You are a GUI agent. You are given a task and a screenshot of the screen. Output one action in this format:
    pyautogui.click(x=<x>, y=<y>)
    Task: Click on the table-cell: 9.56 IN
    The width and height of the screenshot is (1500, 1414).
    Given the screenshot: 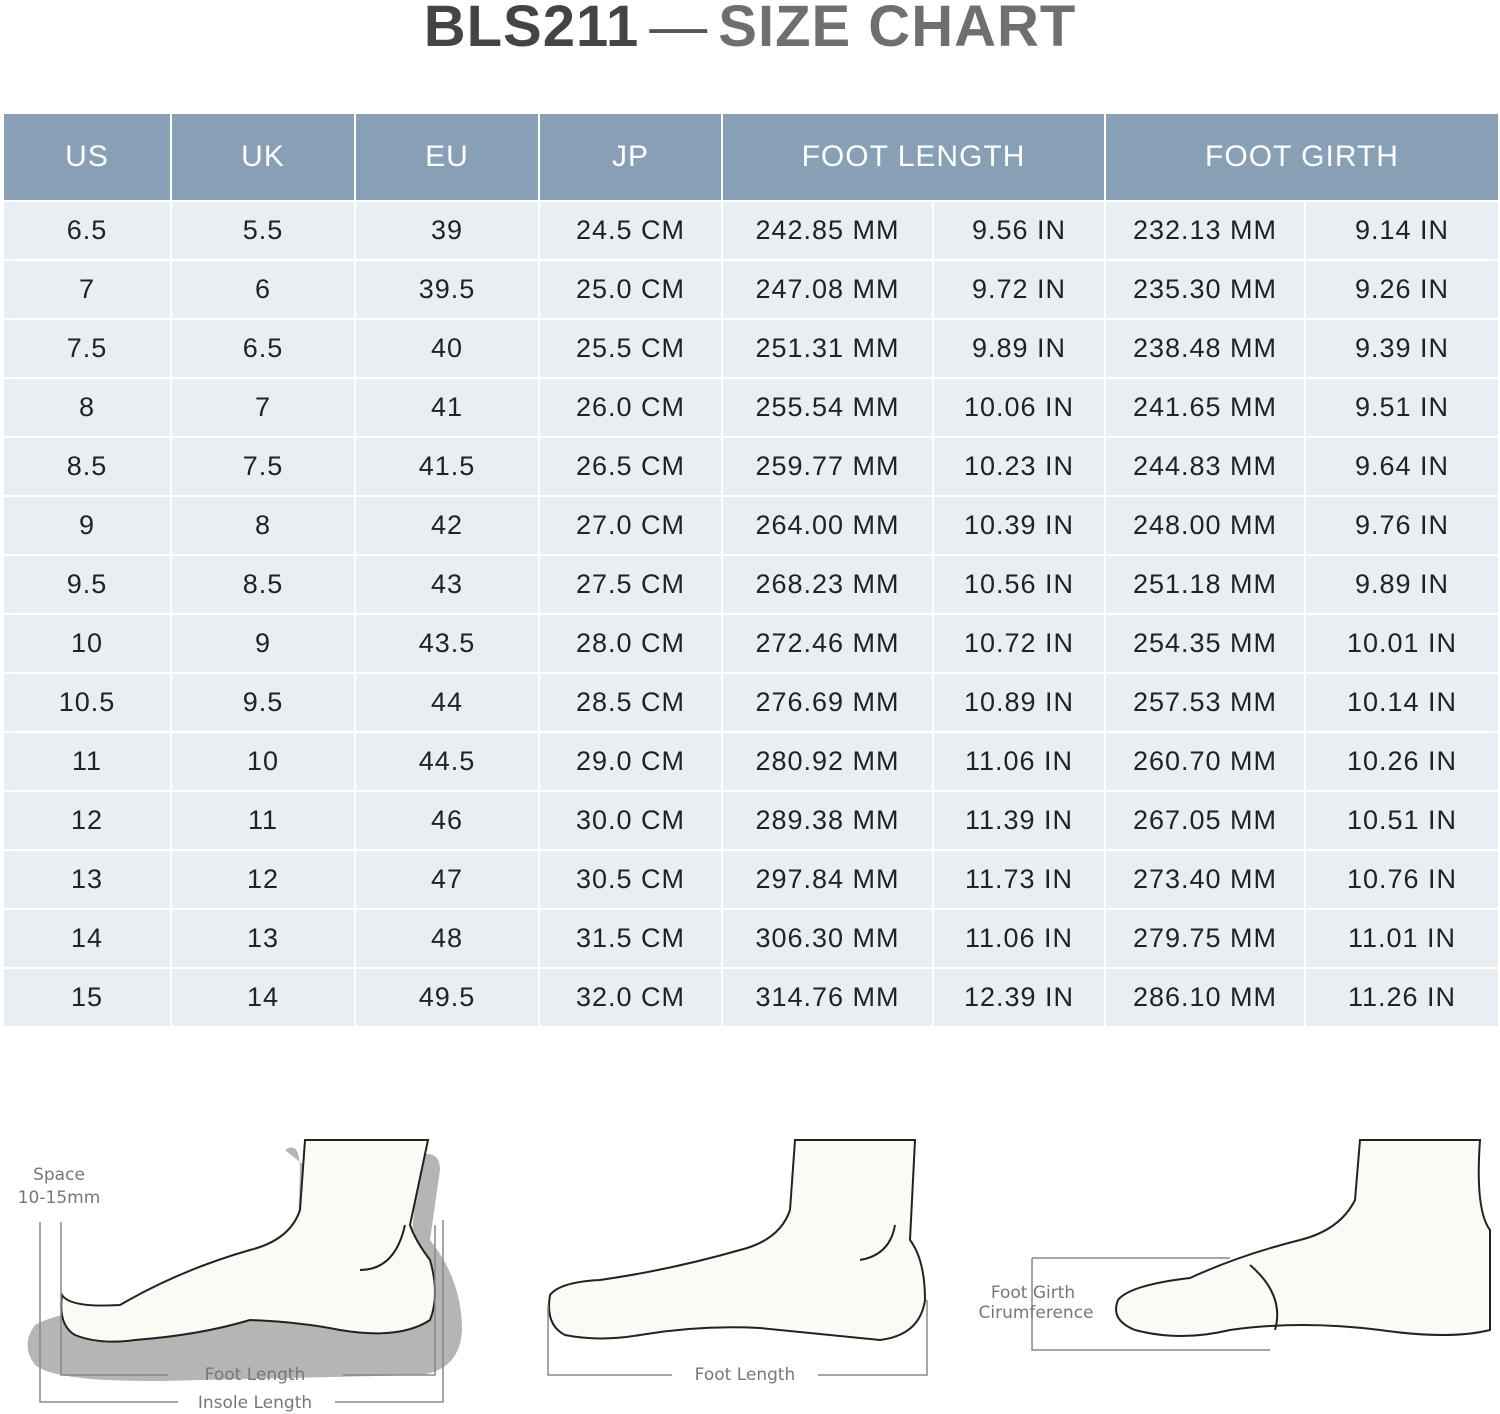 What is the action you would take?
    pyautogui.click(x=1019, y=230)
    